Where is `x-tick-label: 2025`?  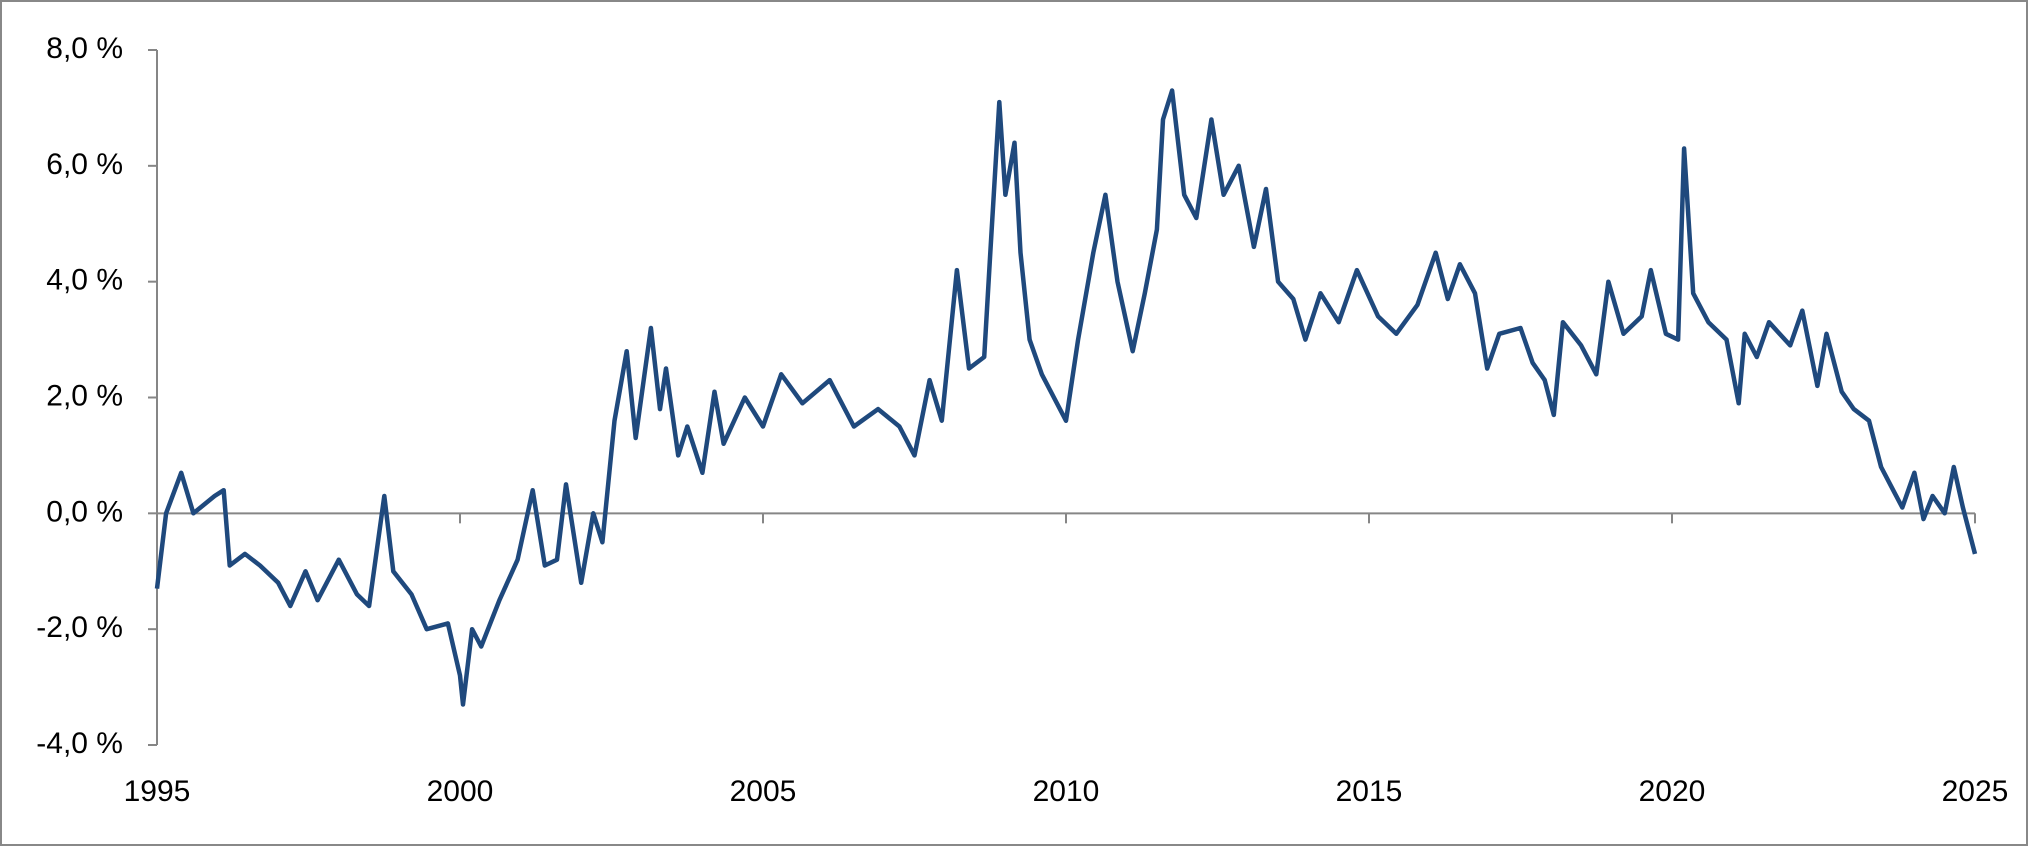 x-tick-label: 2025 is located at coordinates (1975, 791).